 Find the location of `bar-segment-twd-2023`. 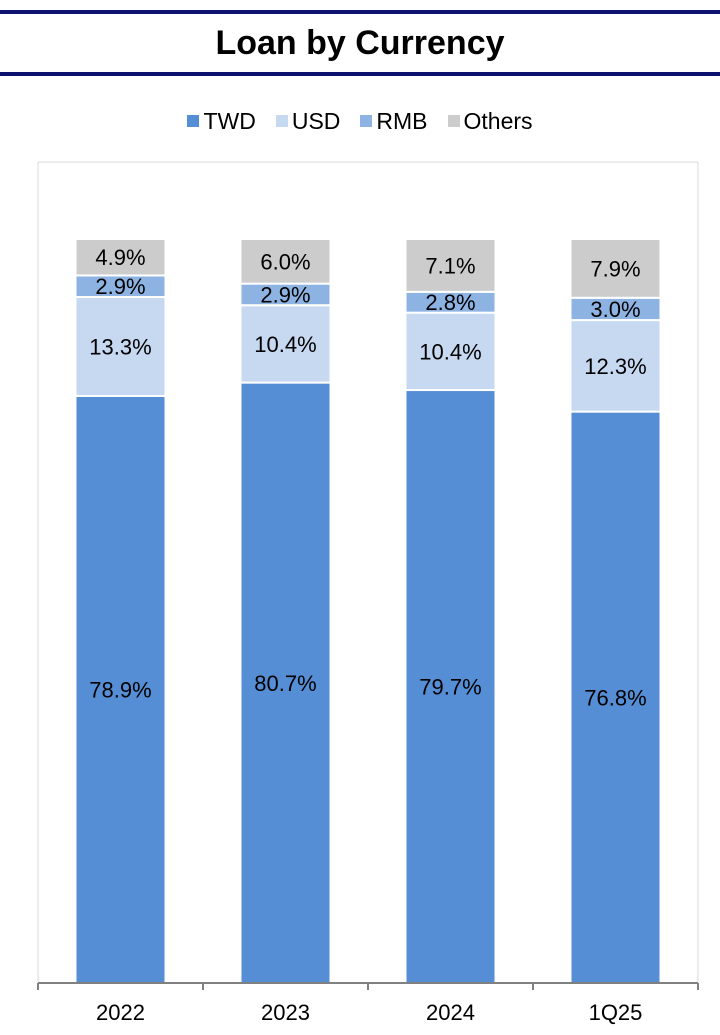

bar-segment-twd-2023 is located at coordinates (285, 683).